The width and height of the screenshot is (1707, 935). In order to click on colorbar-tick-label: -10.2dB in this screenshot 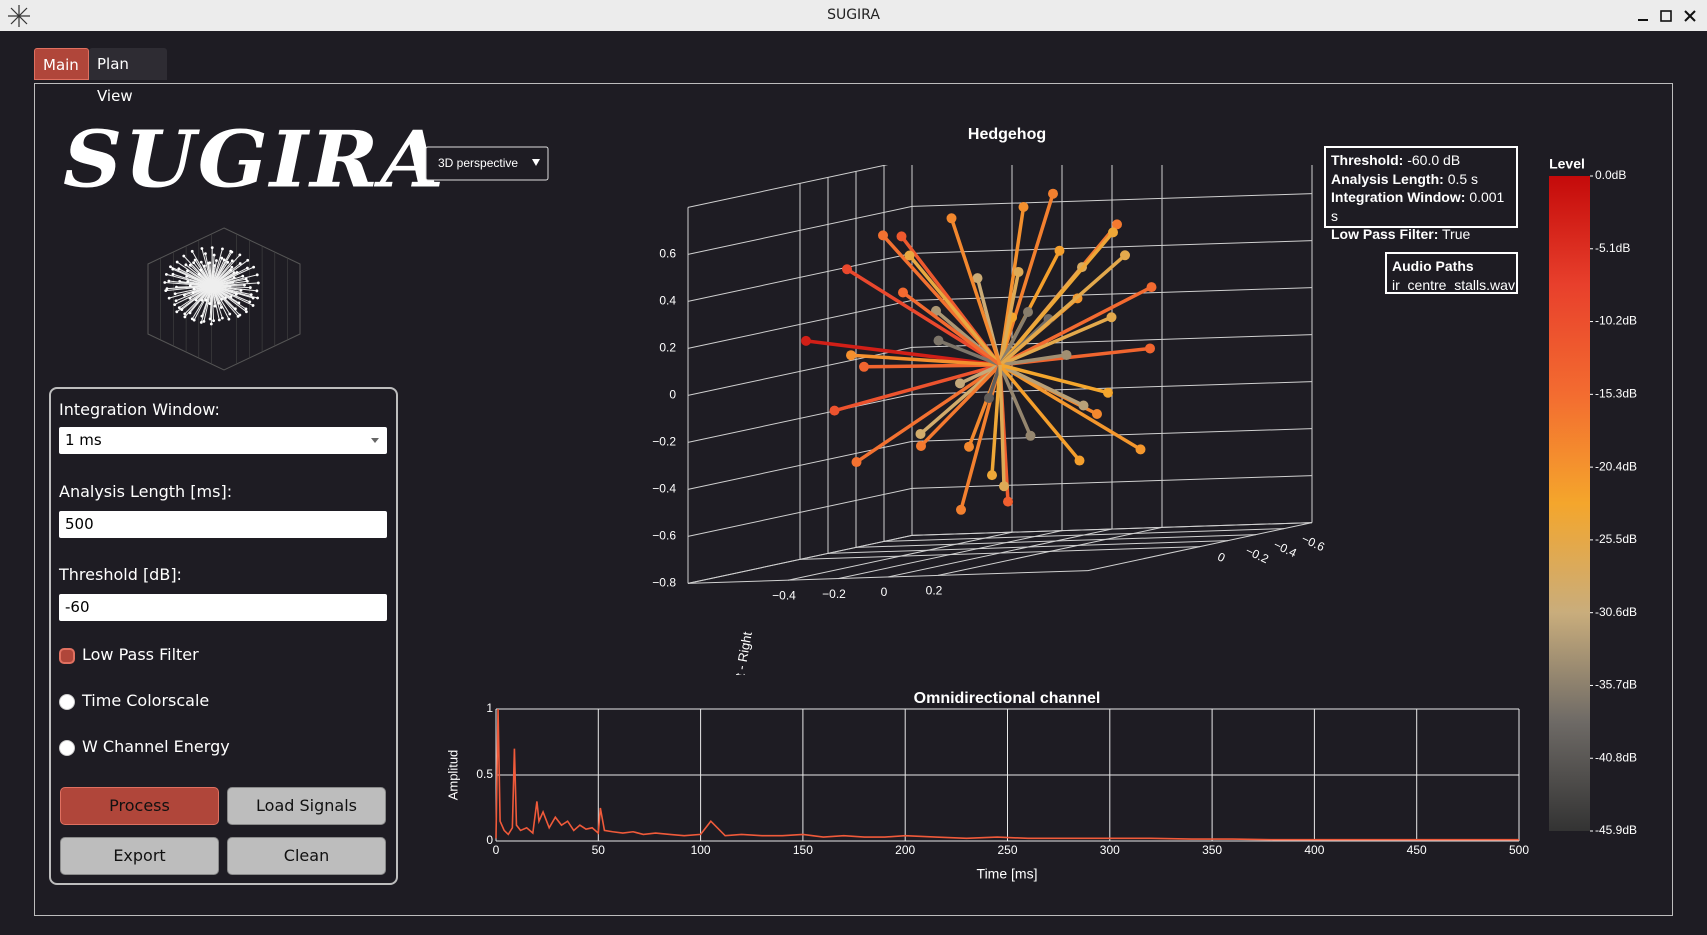, I will do `click(1616, 321)`.